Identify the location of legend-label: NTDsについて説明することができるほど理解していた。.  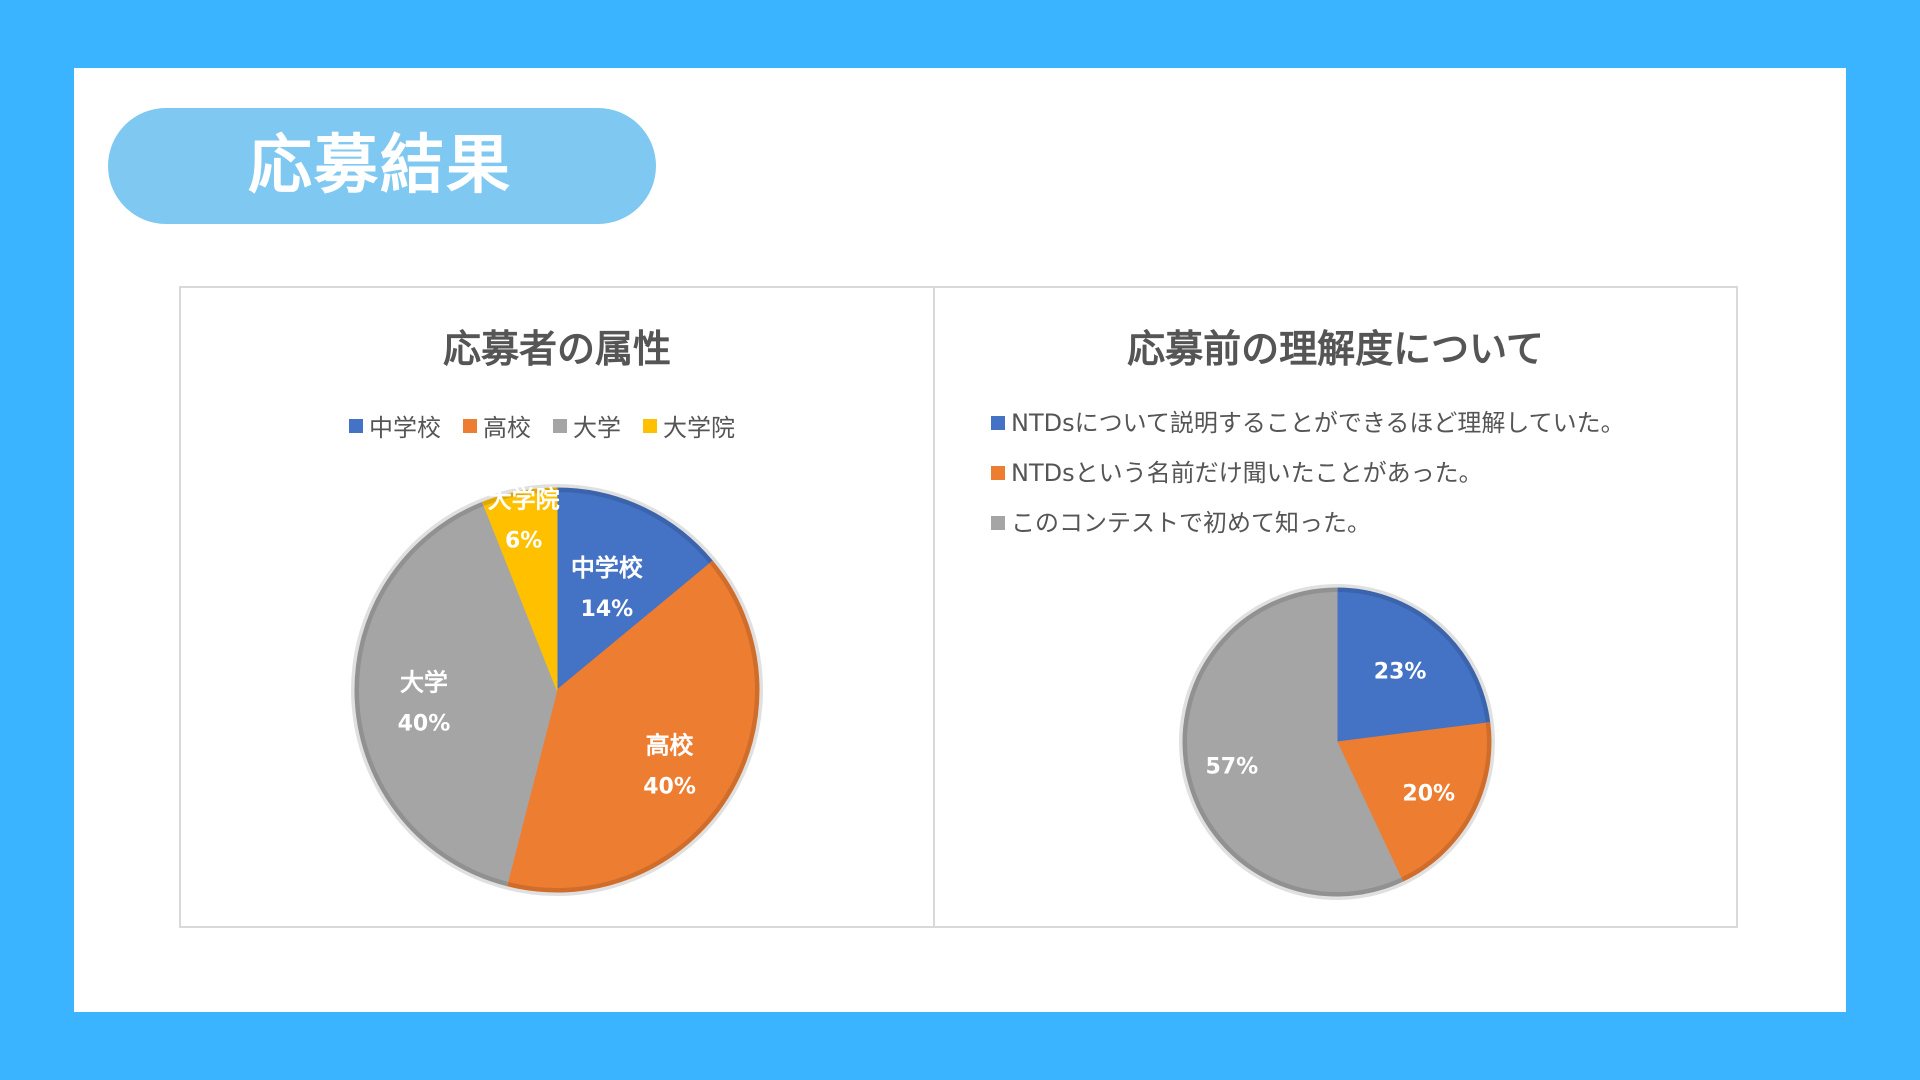
(1318, 423).